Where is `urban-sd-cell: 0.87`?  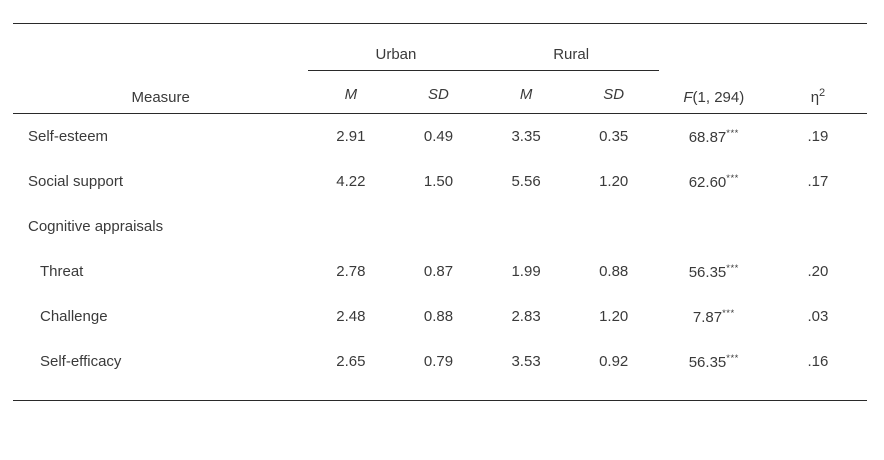 urban-sd-cell: 0.87 is located at coordinates (438, 271).